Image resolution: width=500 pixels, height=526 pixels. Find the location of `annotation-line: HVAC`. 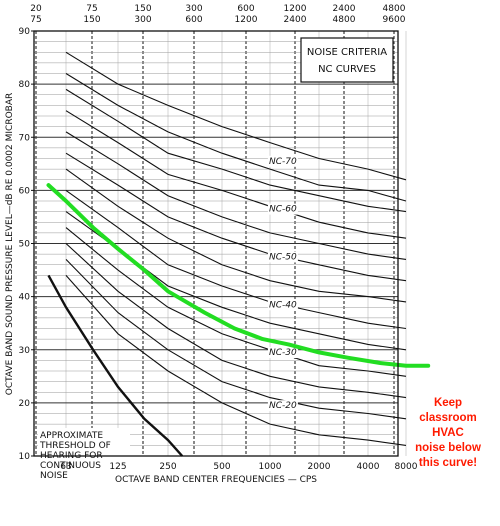

annotation-line: HVAC is located at coordinates (448, 433).